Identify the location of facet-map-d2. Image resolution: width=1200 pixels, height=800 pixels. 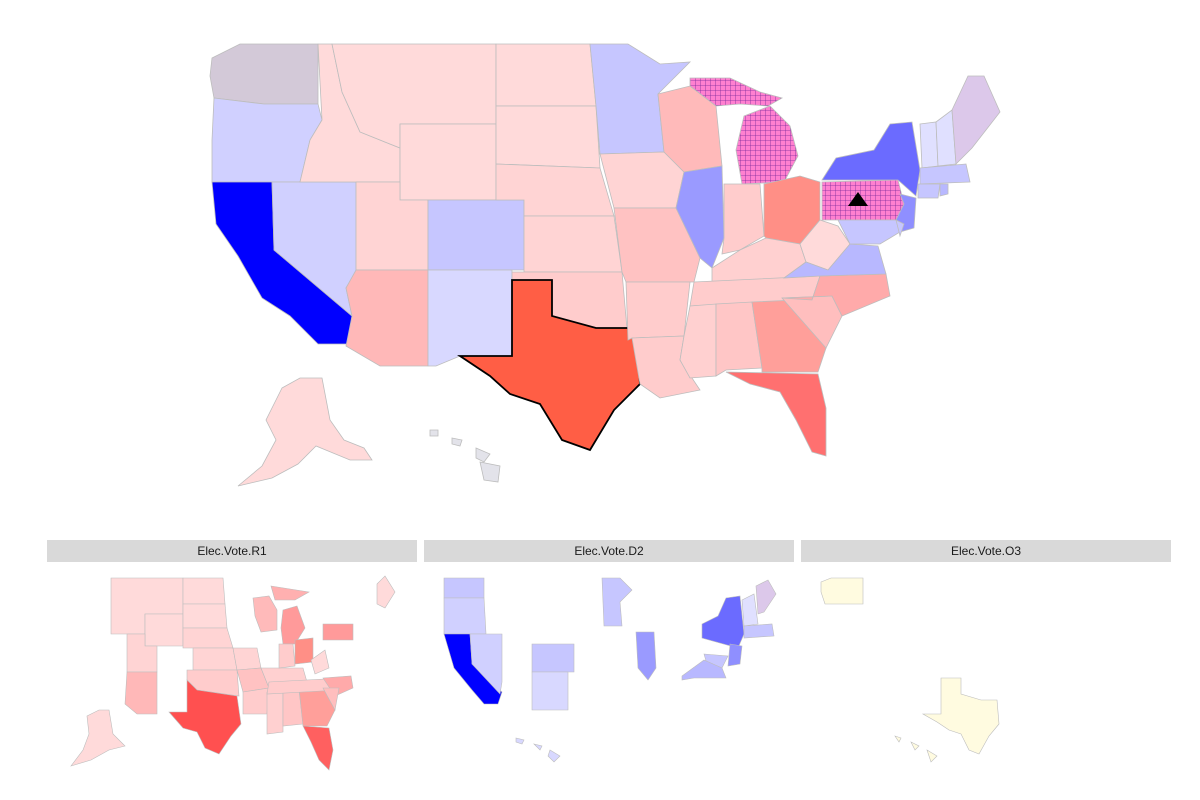
(610, 670).